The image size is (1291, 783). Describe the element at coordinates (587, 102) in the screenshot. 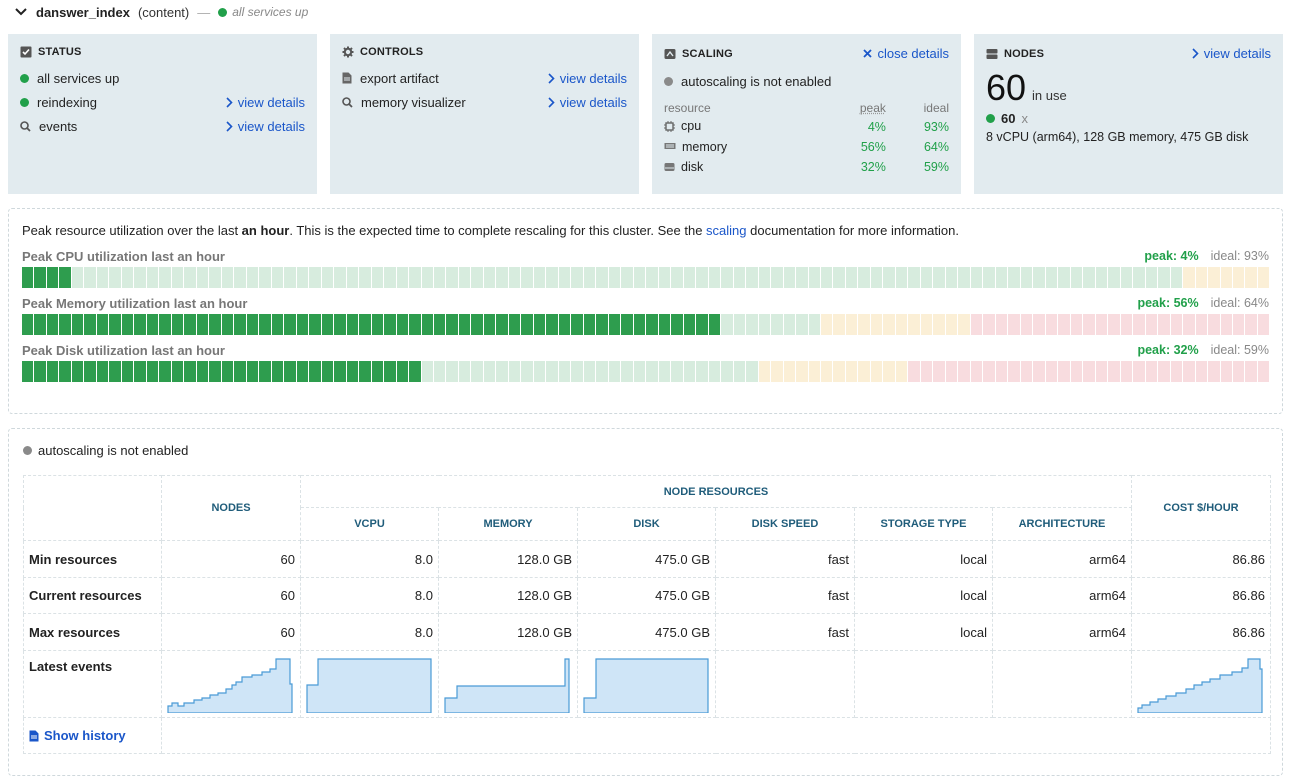

I see `memory-visualizer-view-details-link: view details` at that location.